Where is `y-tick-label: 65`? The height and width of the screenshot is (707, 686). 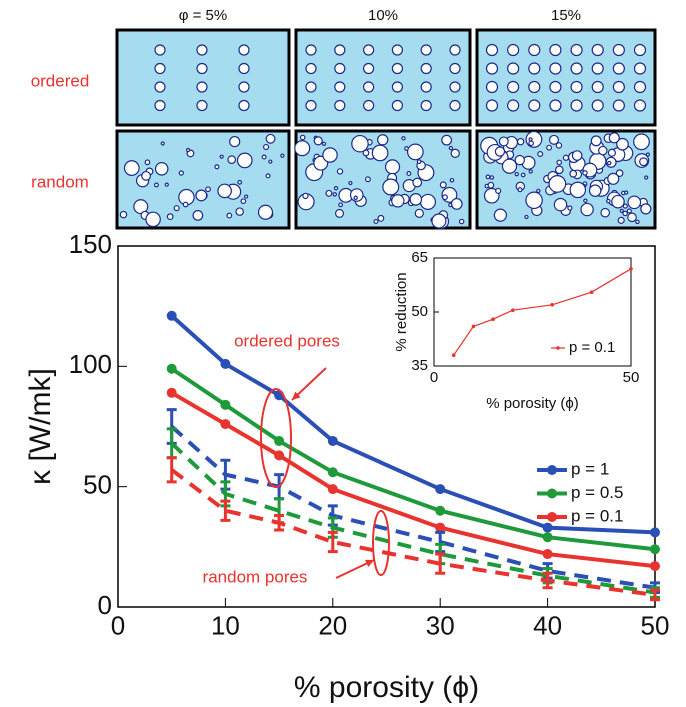 y-tick-label: 65 is located at coordinates (419, 257).